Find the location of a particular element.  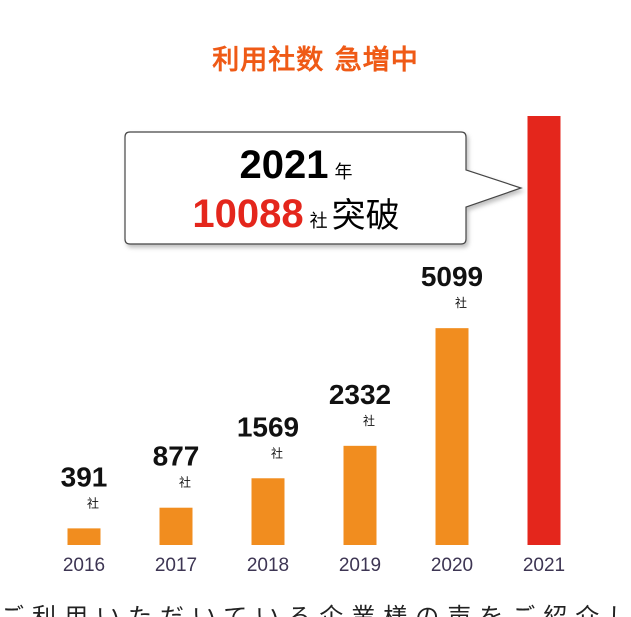

callout-count-unit: 社 is located at coordinates (318, 221).